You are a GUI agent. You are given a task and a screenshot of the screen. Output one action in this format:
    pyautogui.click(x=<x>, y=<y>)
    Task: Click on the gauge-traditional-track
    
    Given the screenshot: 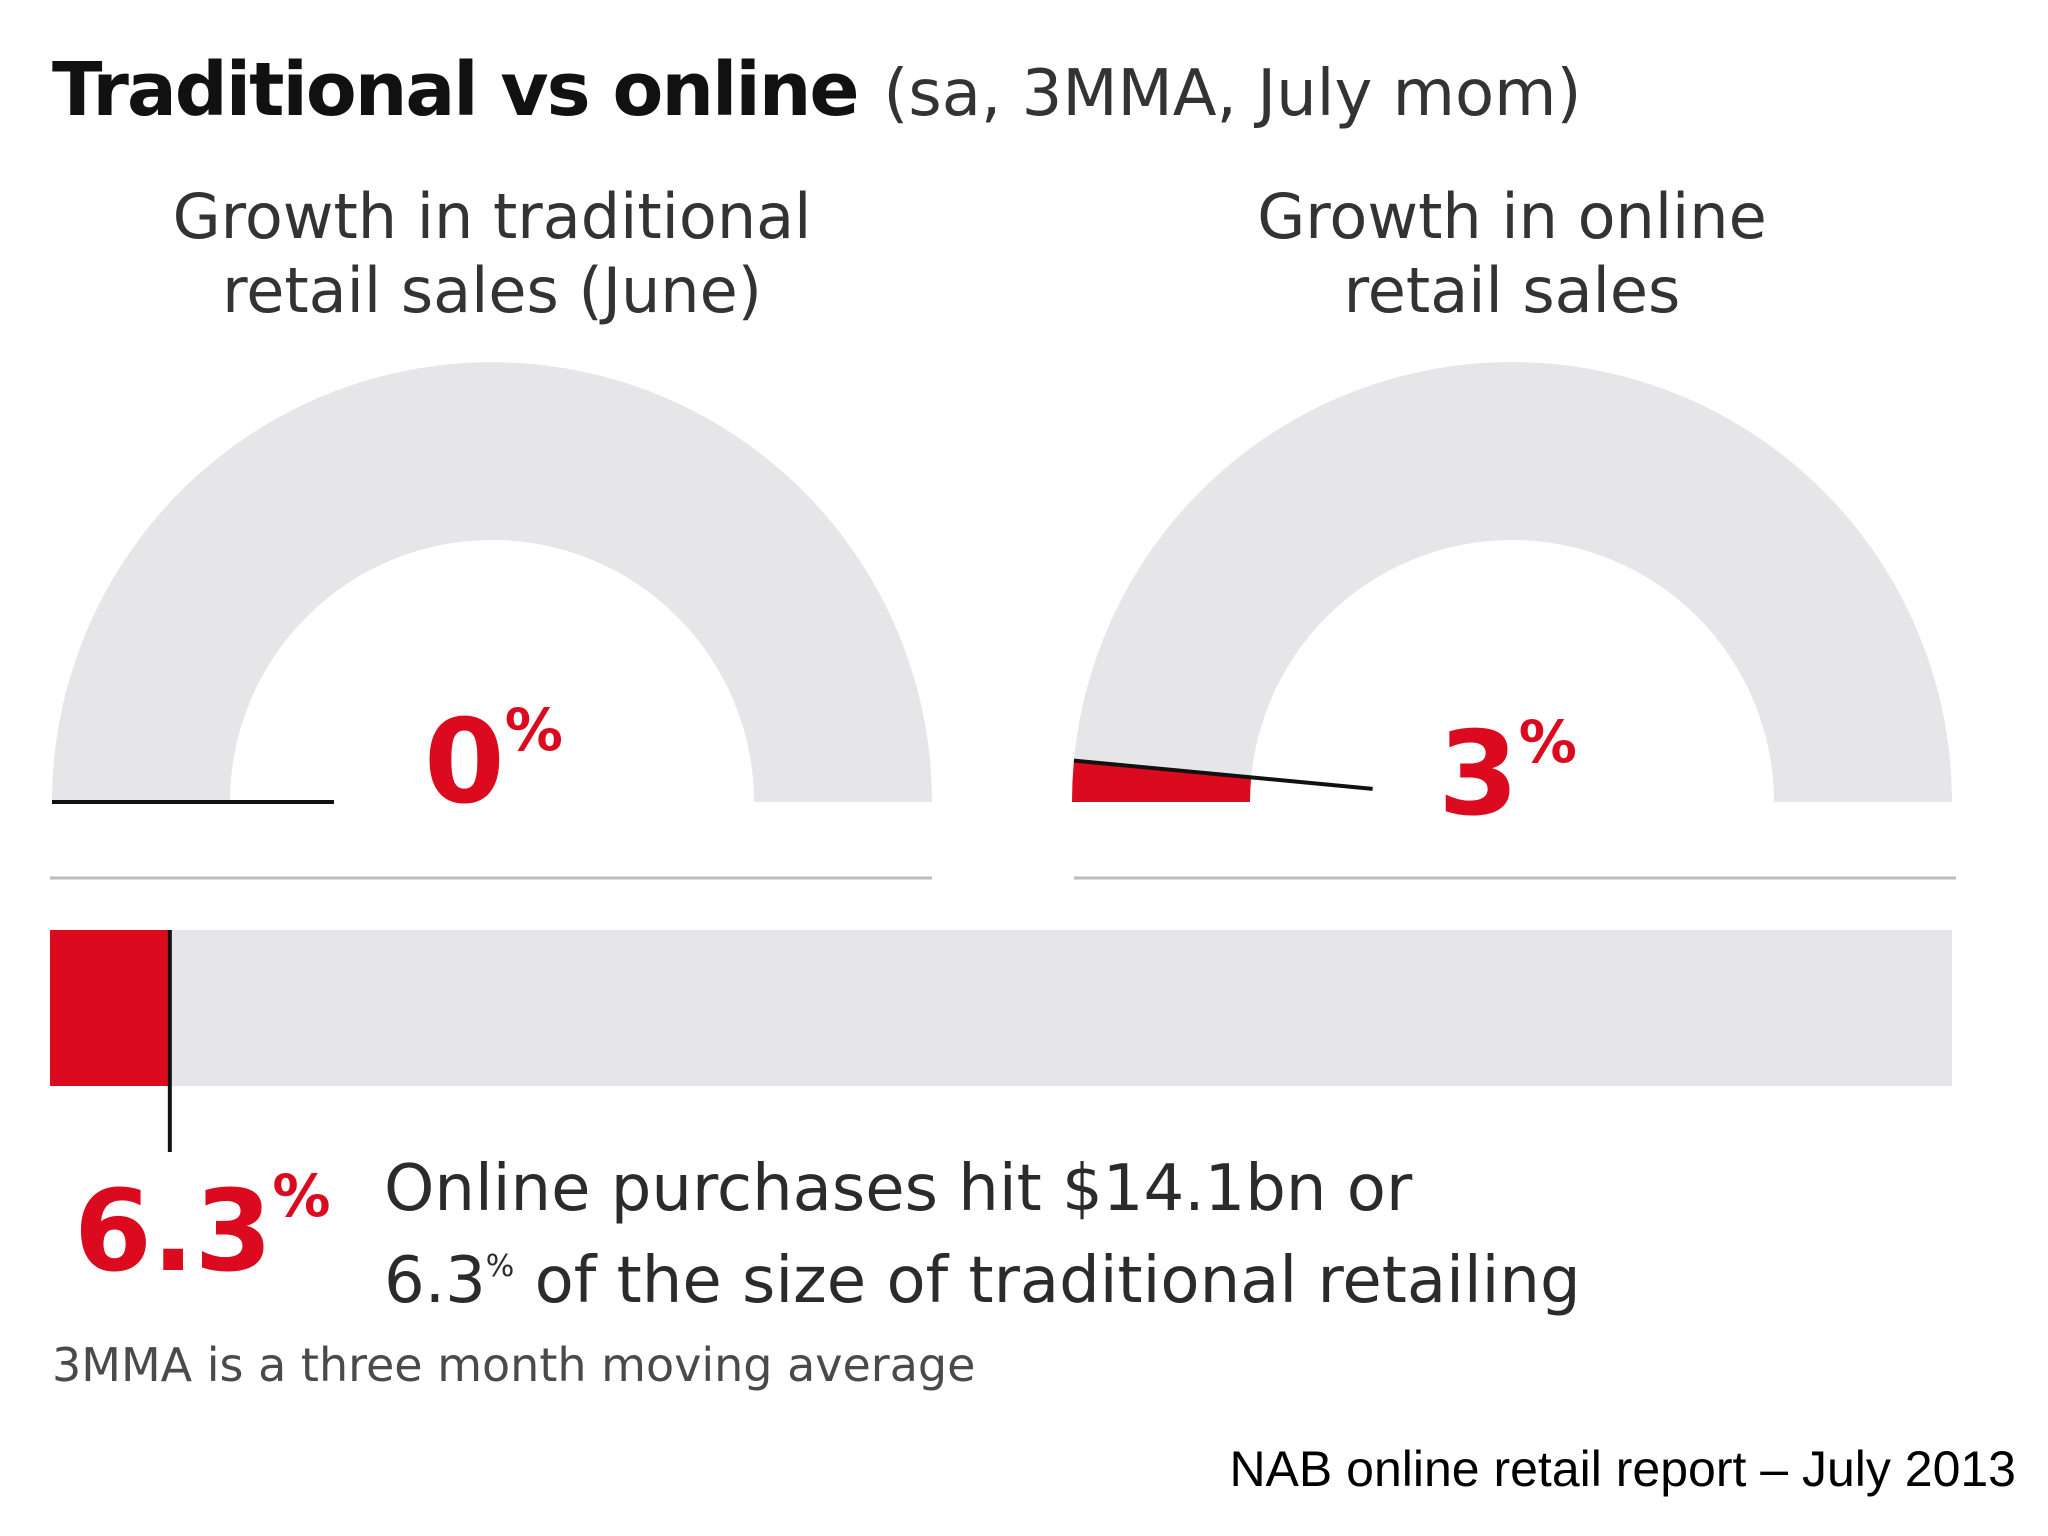 What is the action you would take?
    pyautogui.click(x=492, y=582)
    